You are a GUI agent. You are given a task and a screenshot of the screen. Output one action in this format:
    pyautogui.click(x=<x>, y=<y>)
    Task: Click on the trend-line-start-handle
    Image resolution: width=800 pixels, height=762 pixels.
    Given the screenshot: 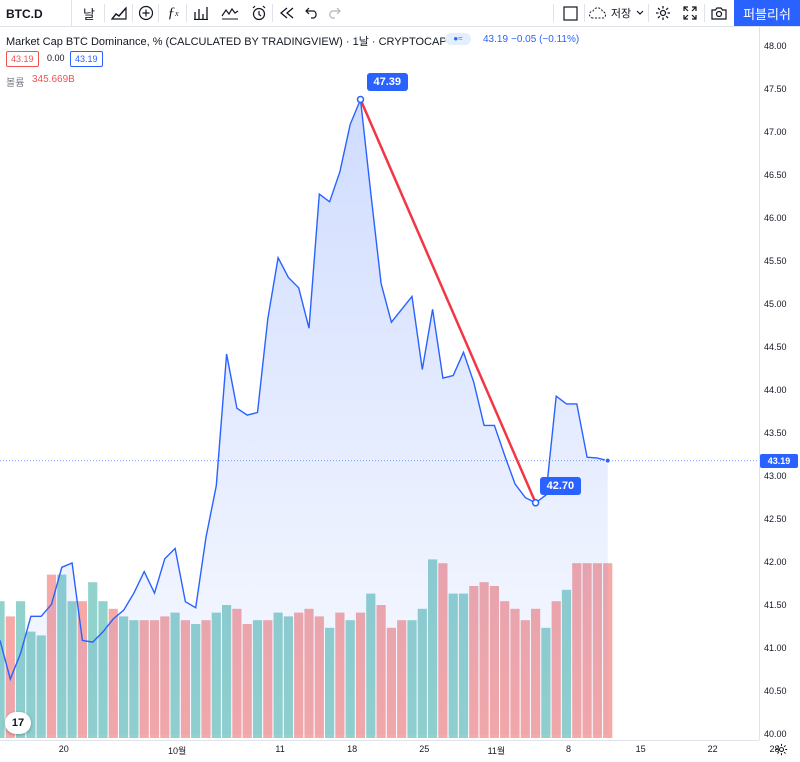 What is the action you would take?
    pyautogui.click(x=360, y=99)
    